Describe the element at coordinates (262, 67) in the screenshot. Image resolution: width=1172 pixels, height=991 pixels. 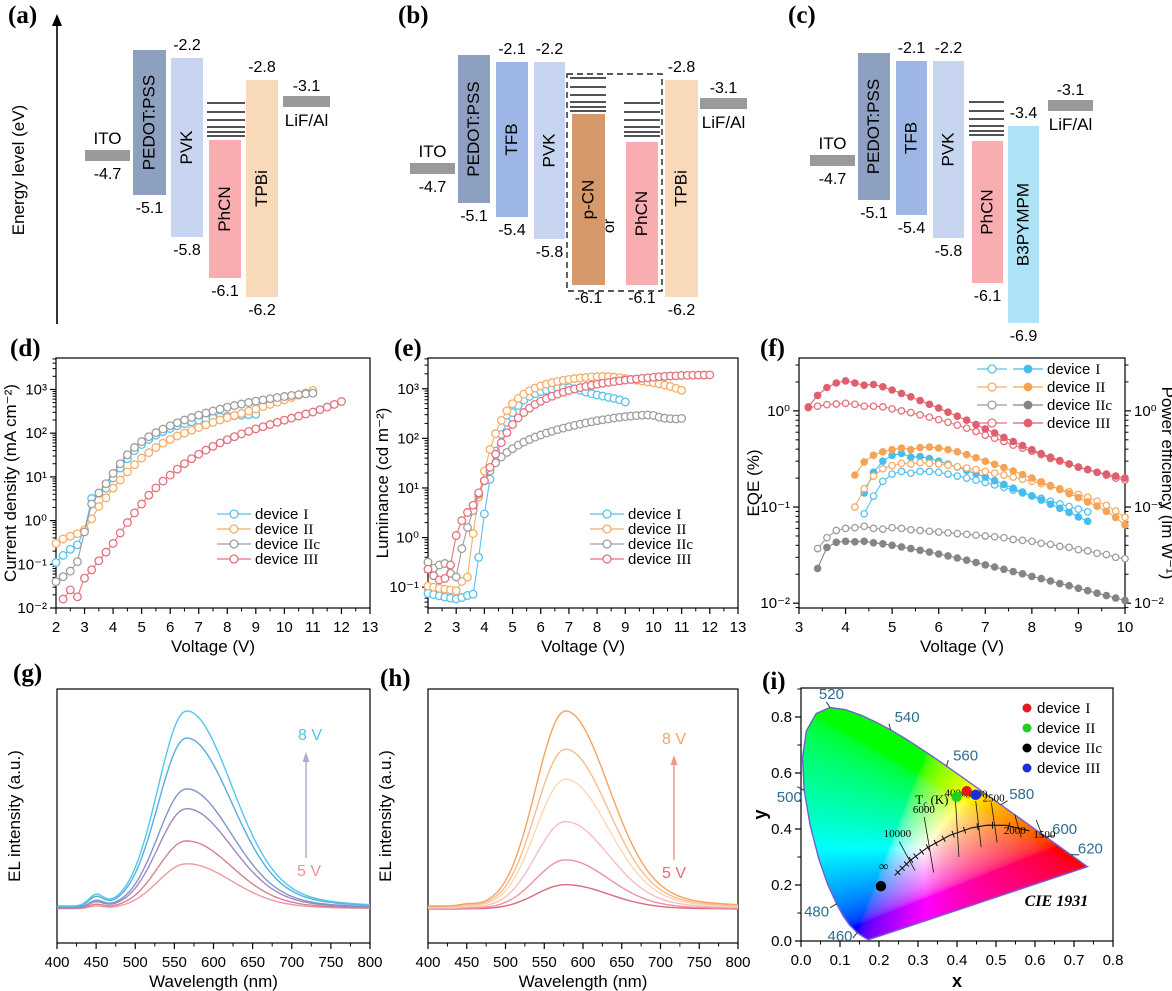
I see `svg-text: -2.8` at that location.